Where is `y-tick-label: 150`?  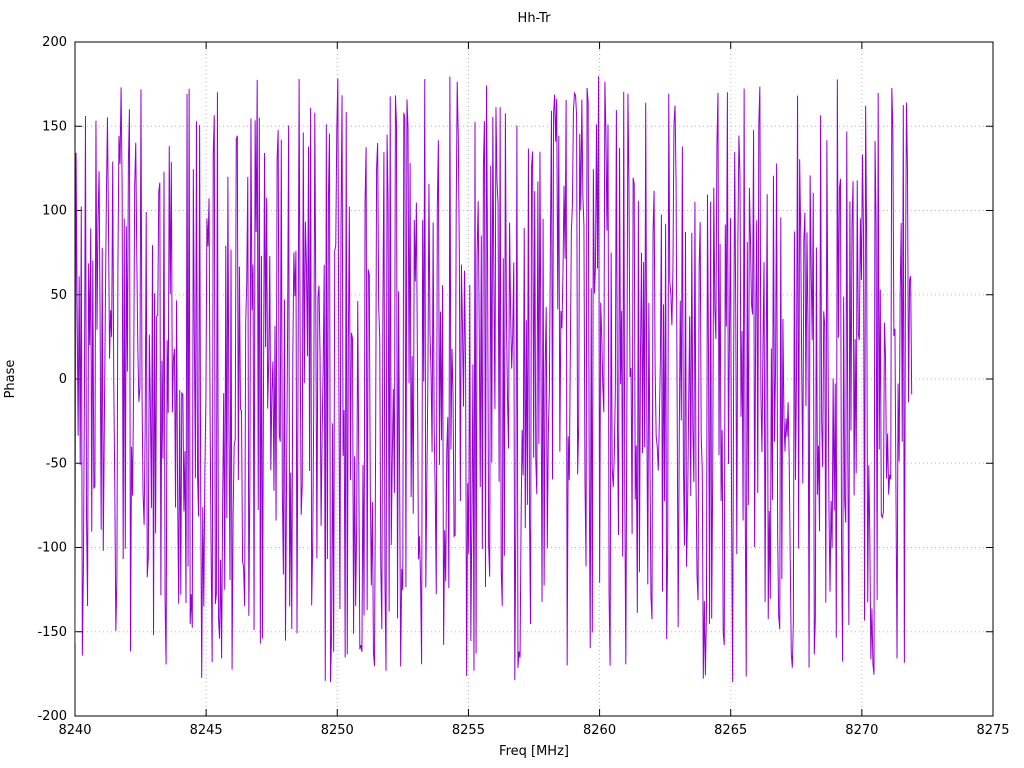 y-tick-label: 150 is located at coordinates (54, 126).